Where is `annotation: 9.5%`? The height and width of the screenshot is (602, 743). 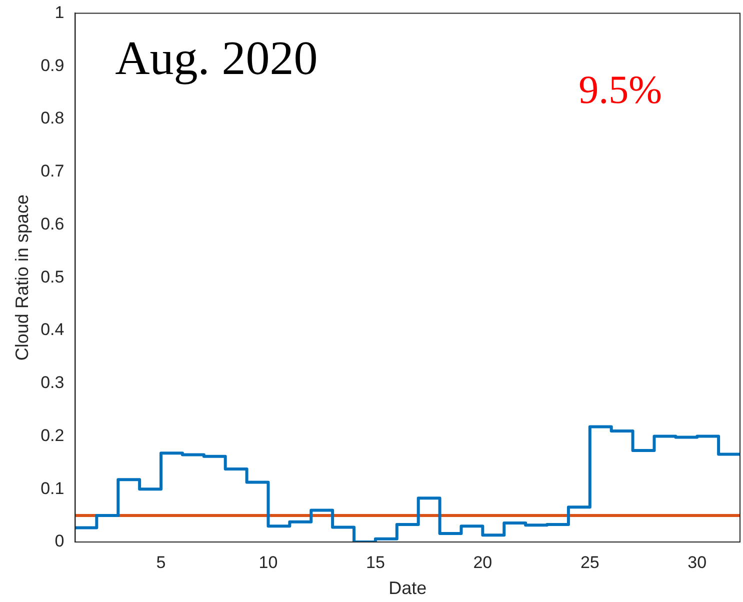 annotation: 9.5% is located at coordinates (620, 89).